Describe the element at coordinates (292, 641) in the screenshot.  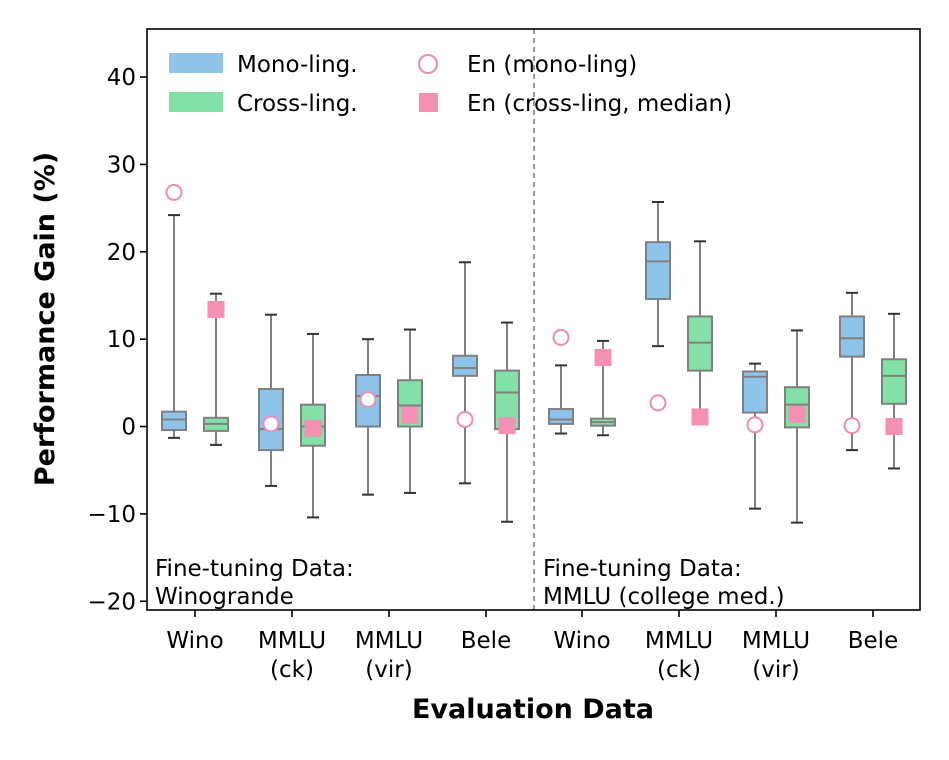
I see `x-tick-label-p1-2: MMLU` at that location.